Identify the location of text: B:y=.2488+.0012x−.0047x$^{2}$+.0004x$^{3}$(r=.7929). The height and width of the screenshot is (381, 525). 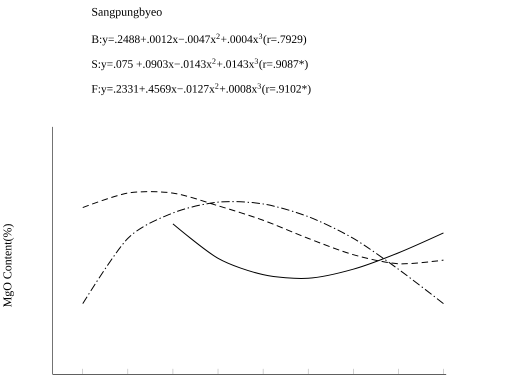
(199, 40).